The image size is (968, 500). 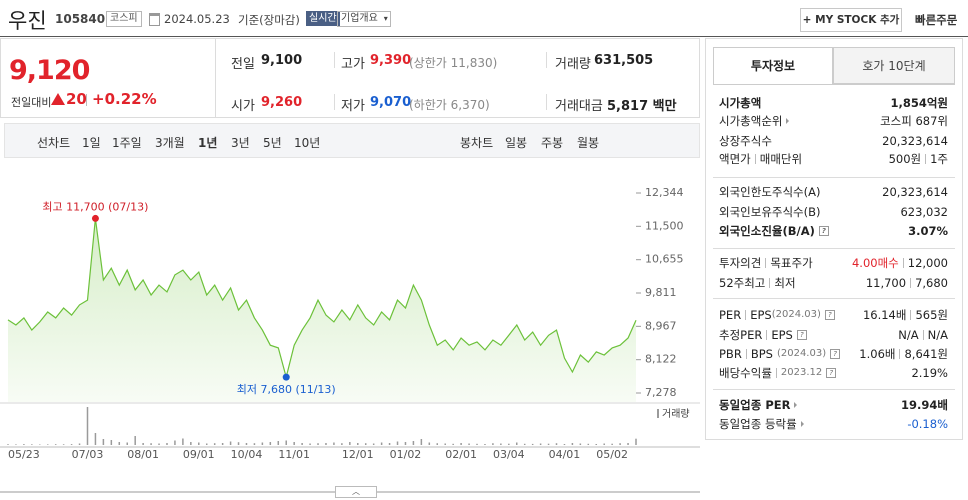 What do you see at coordinates (95, 218) in the screenshot?
I see `high-marker` at bounding box center [95, 218].